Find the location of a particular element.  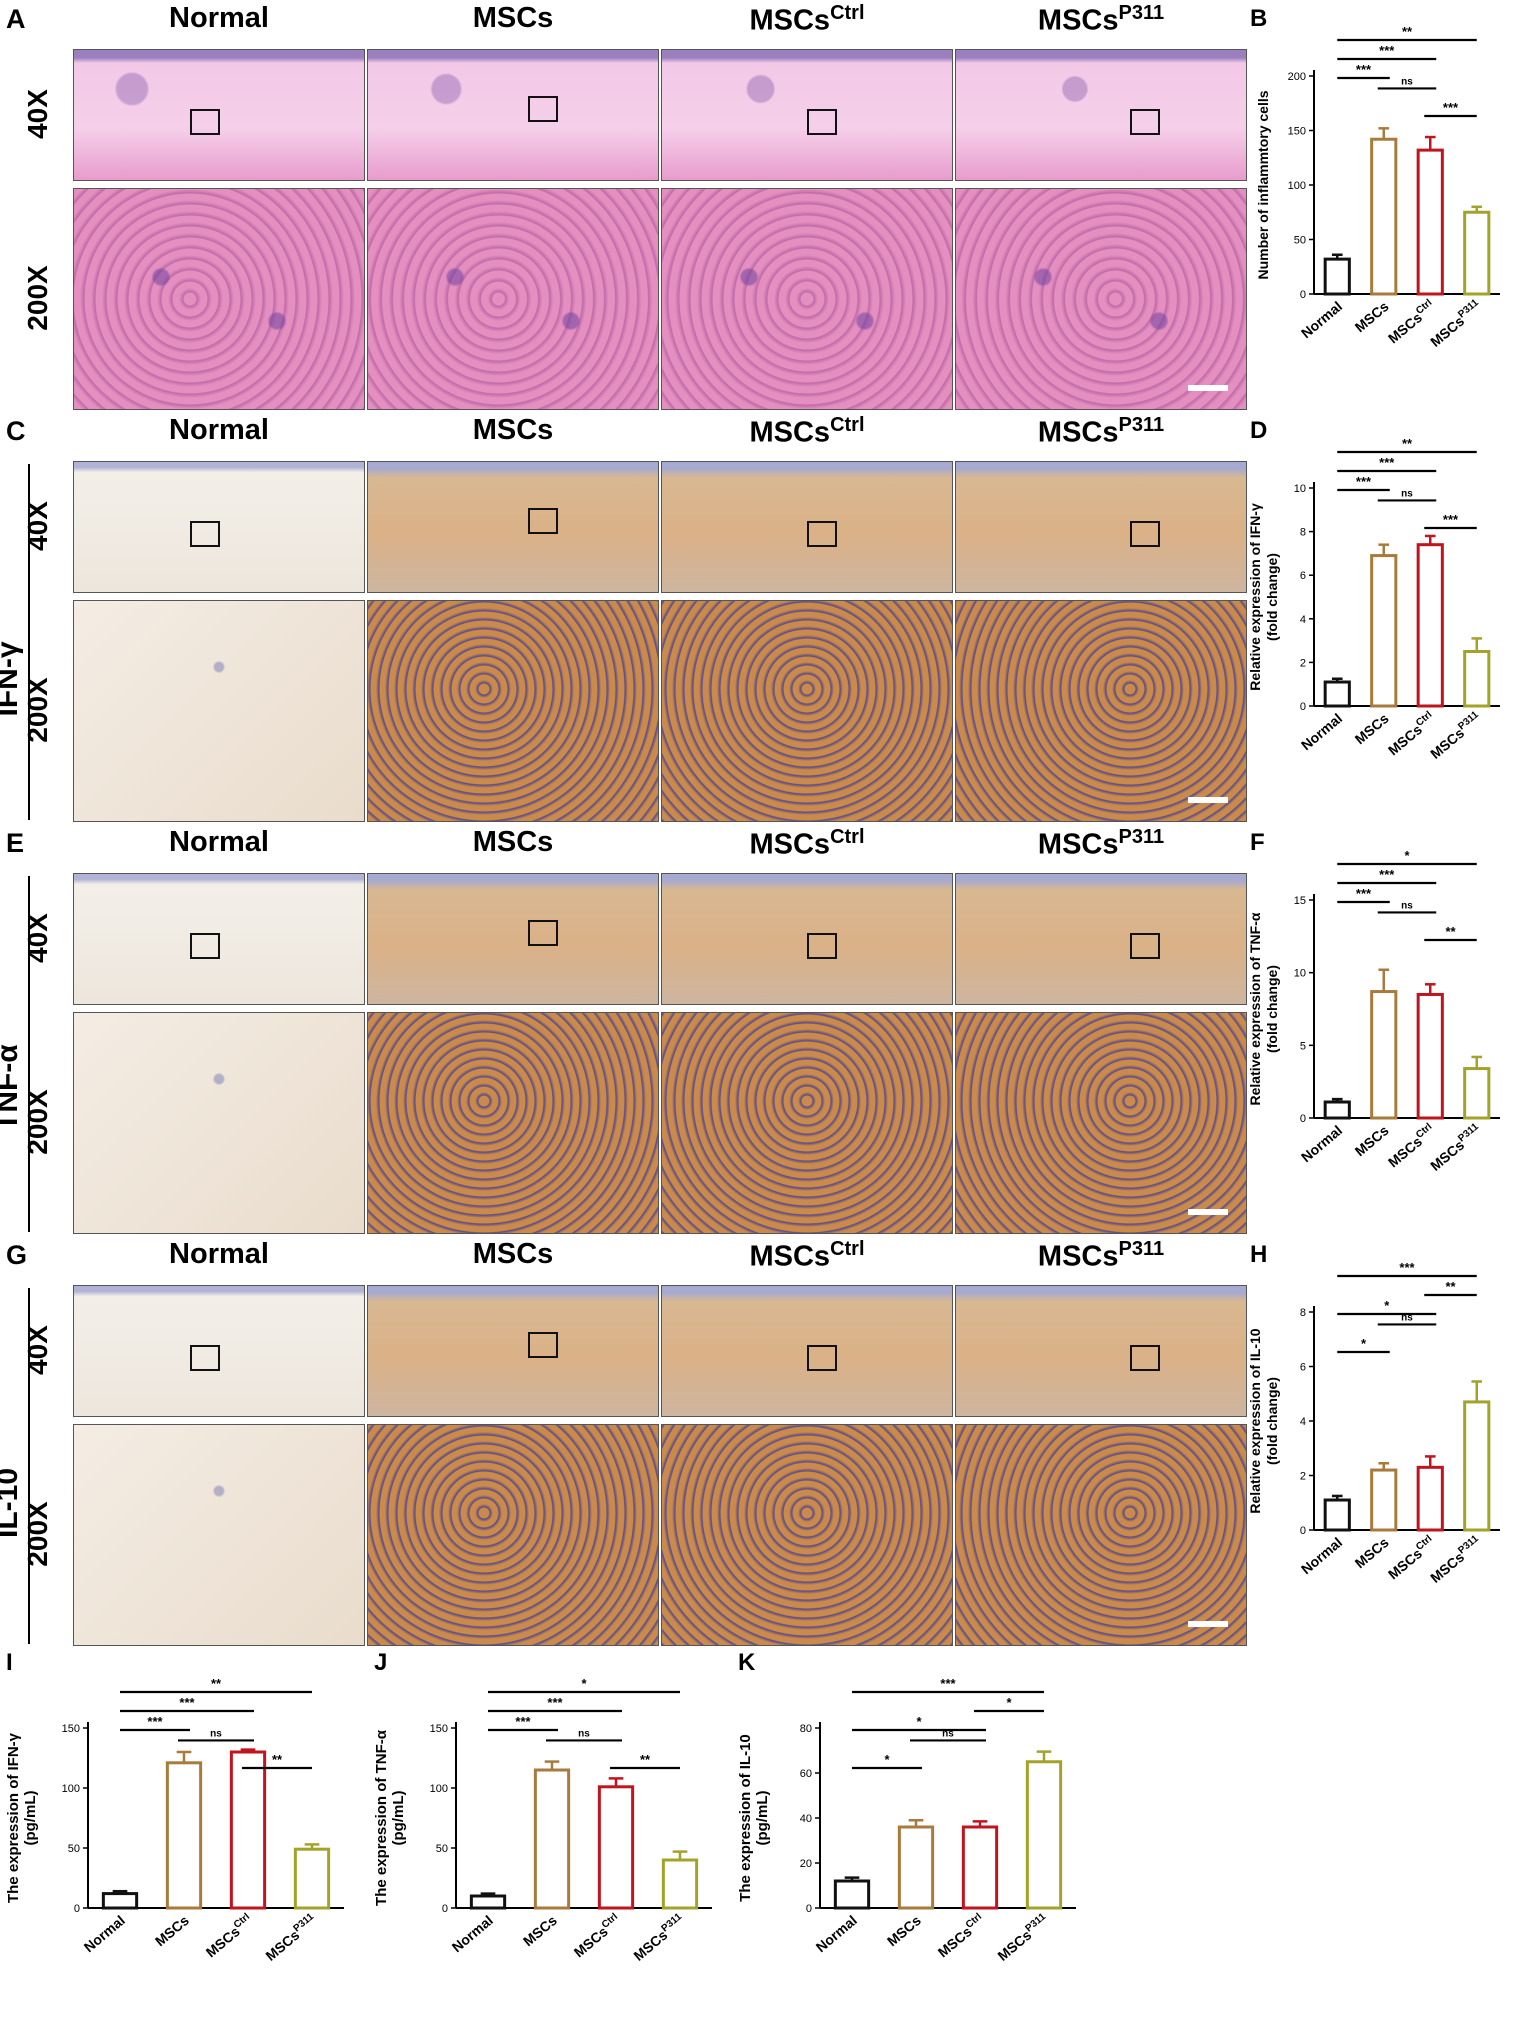

panel-letter-e: E is located at coordinates (15, 843).